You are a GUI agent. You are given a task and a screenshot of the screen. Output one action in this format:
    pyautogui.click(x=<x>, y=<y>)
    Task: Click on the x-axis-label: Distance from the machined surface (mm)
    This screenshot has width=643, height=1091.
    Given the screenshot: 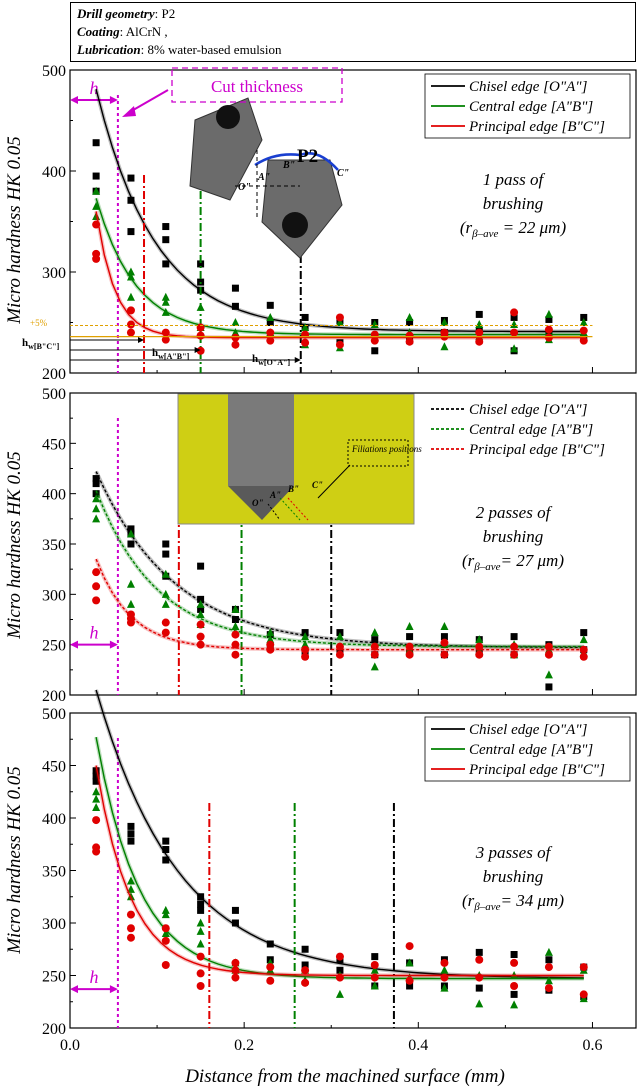 What is the action you would take?
    pyautogui.click(x=344, y=1076)
    